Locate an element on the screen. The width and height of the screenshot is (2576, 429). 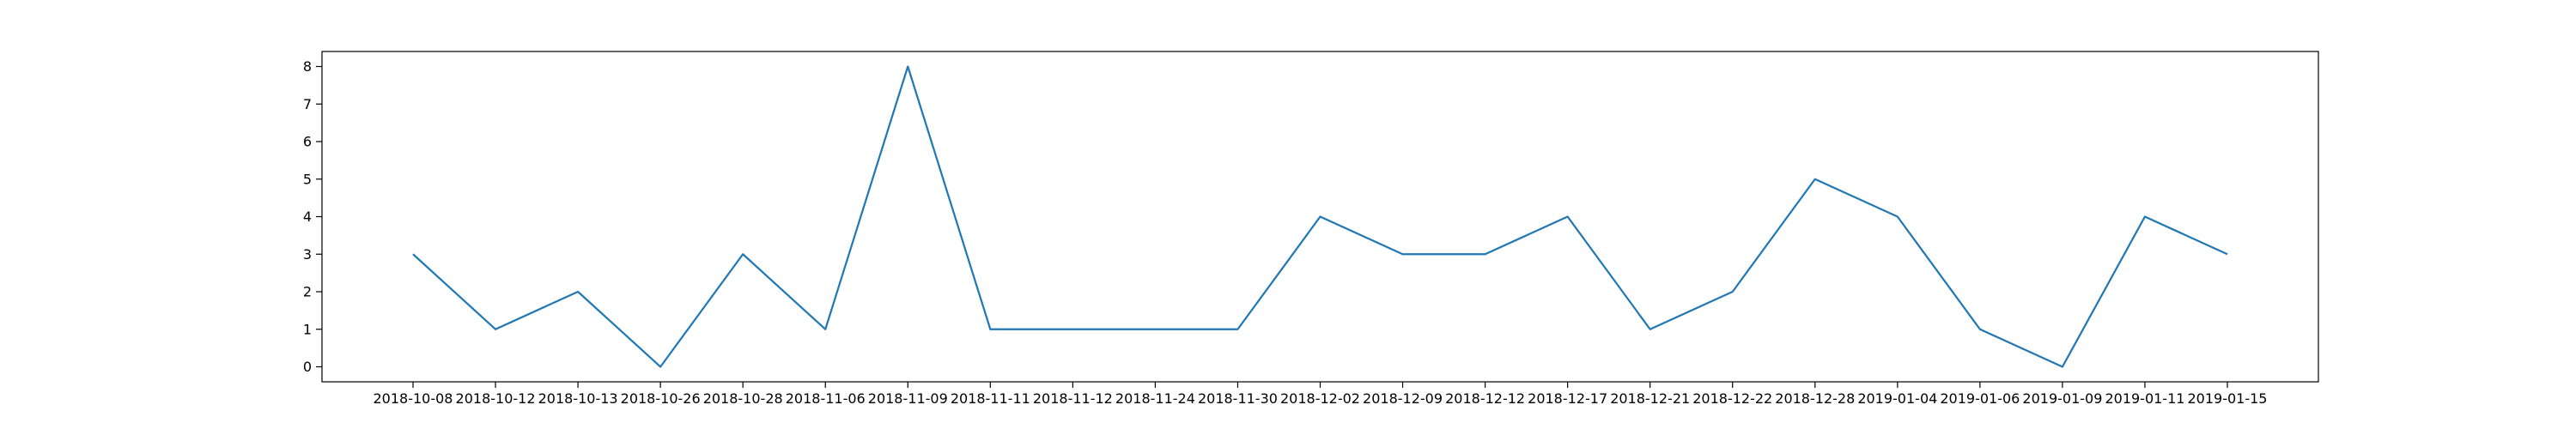
x-tick-label: 2018-10-08 is located at coordinates (413, 398).